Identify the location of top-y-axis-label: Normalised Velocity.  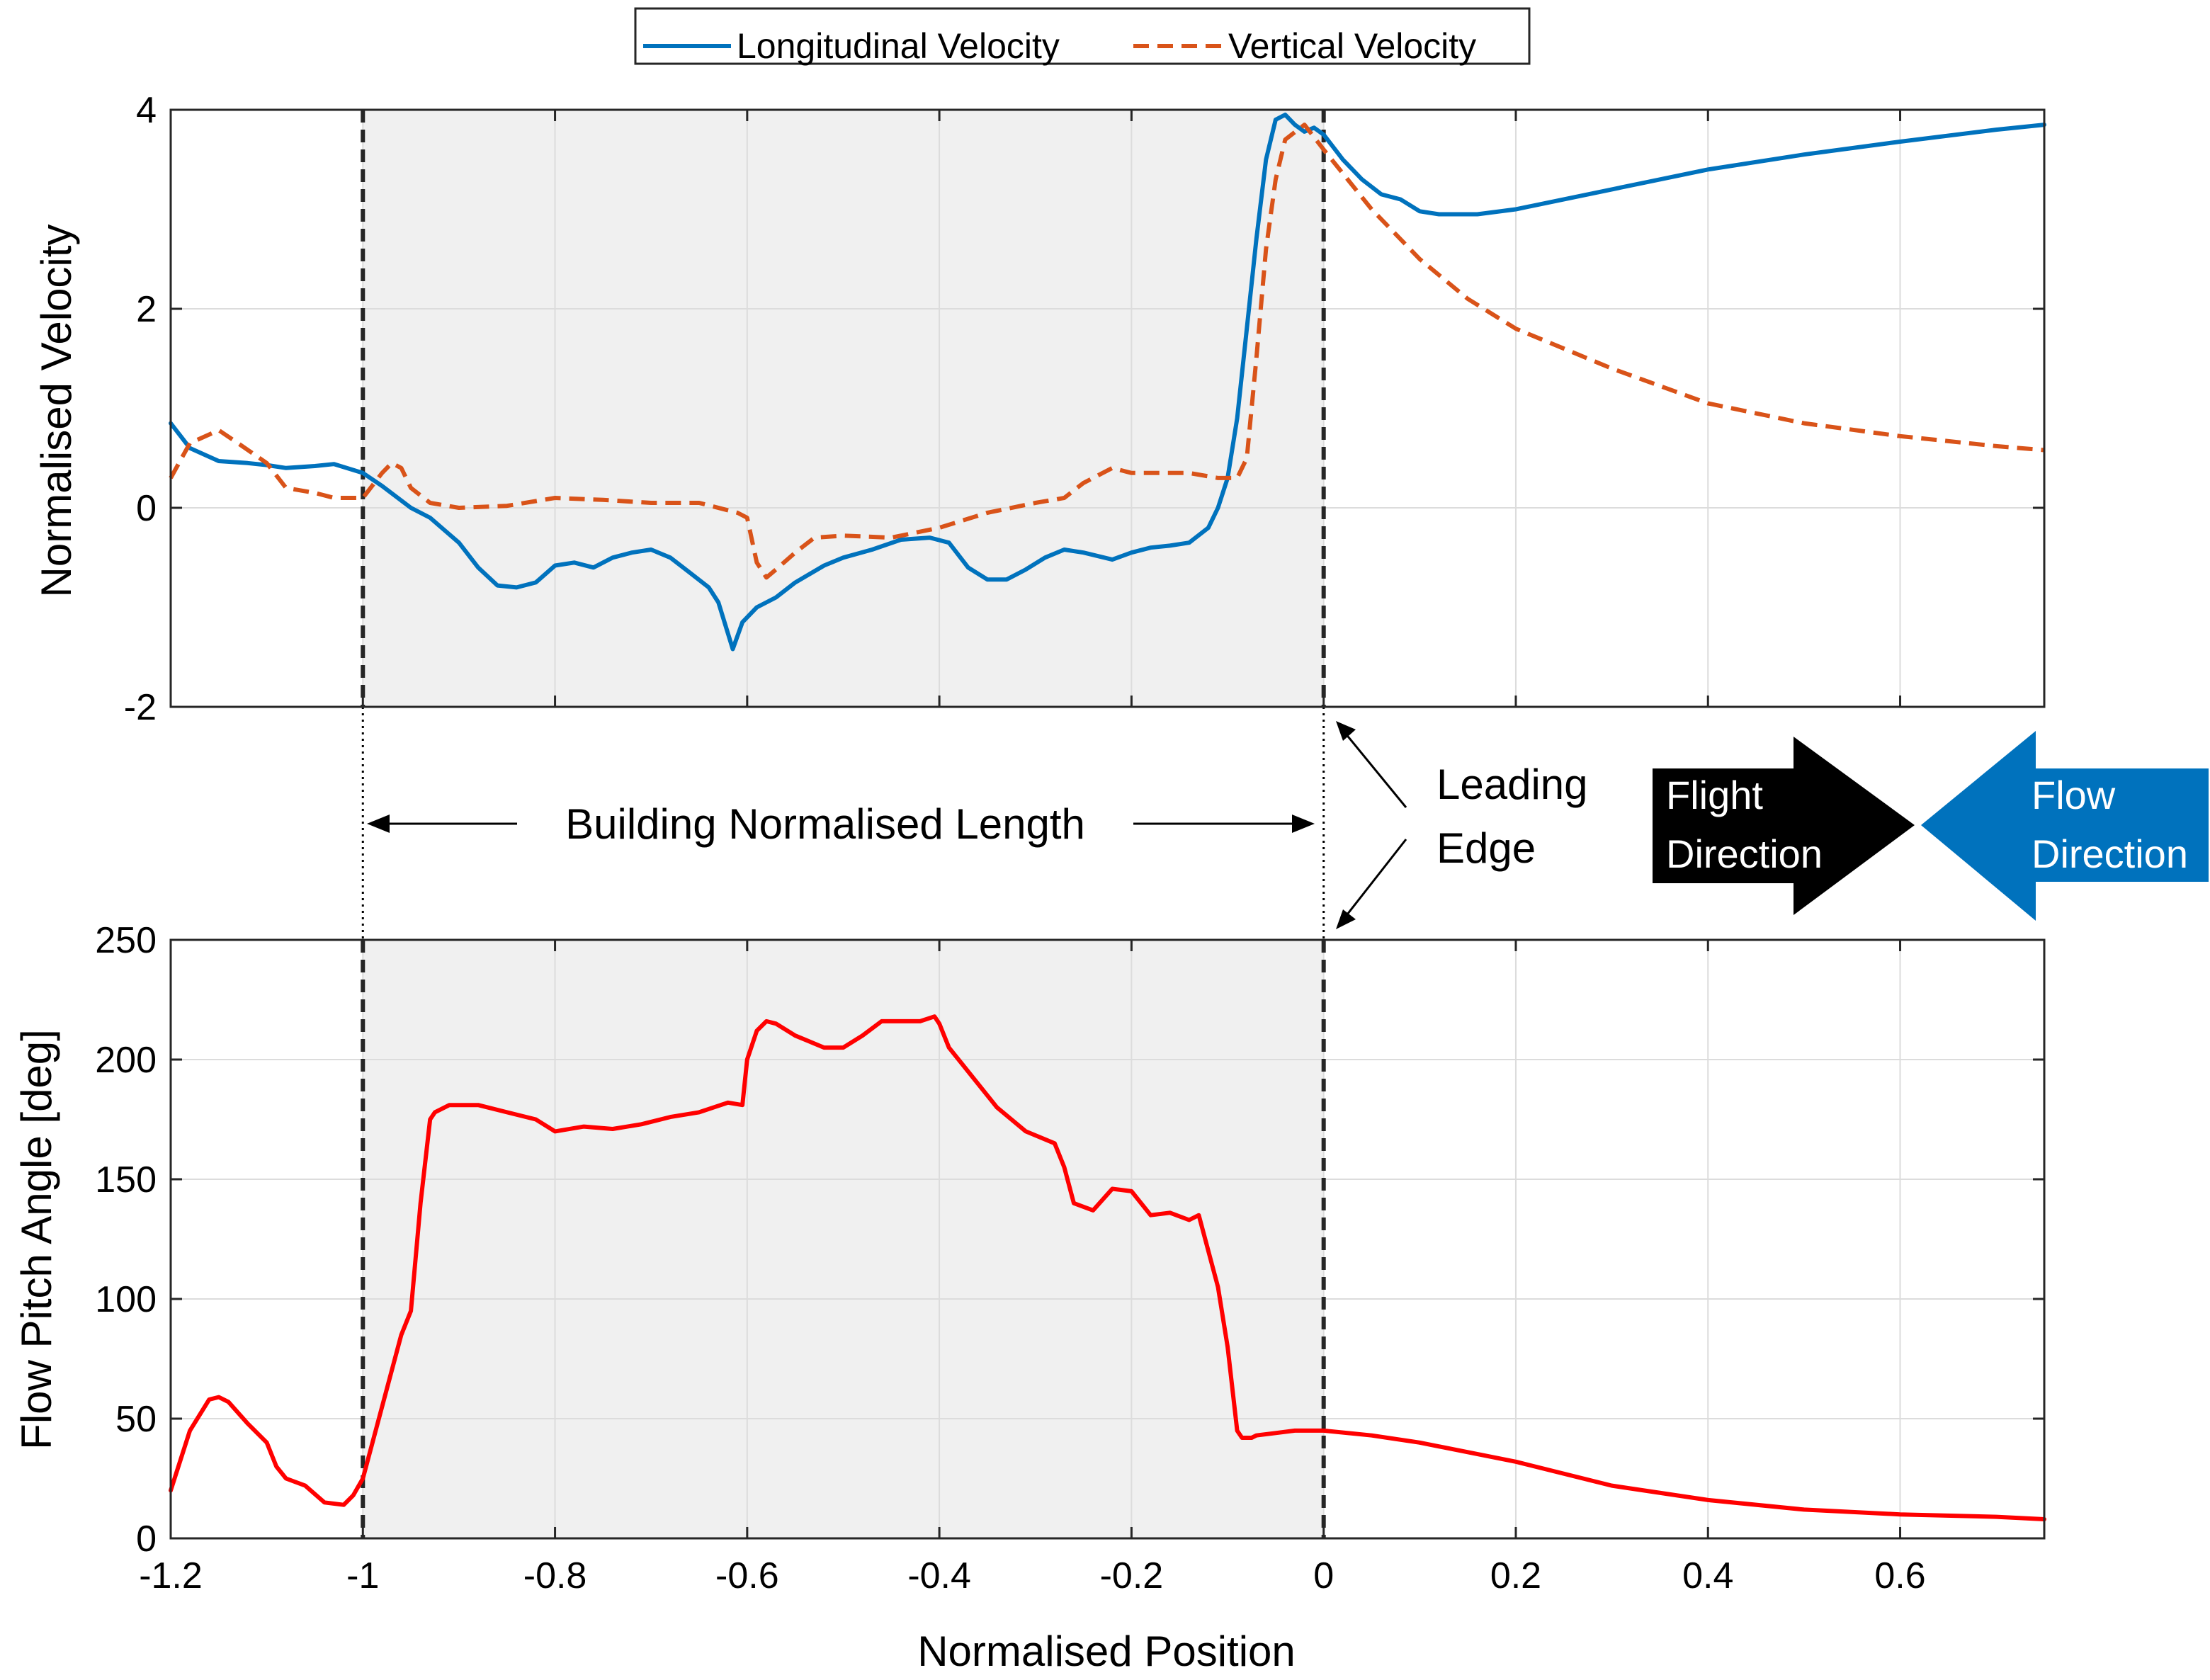
(56, 411).